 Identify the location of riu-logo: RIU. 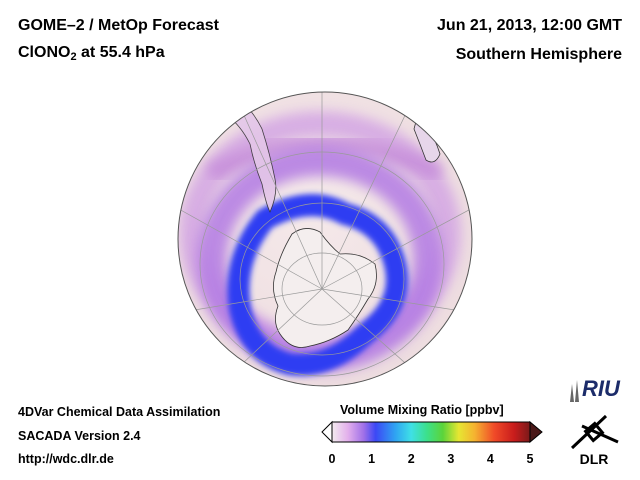
(595, 389).